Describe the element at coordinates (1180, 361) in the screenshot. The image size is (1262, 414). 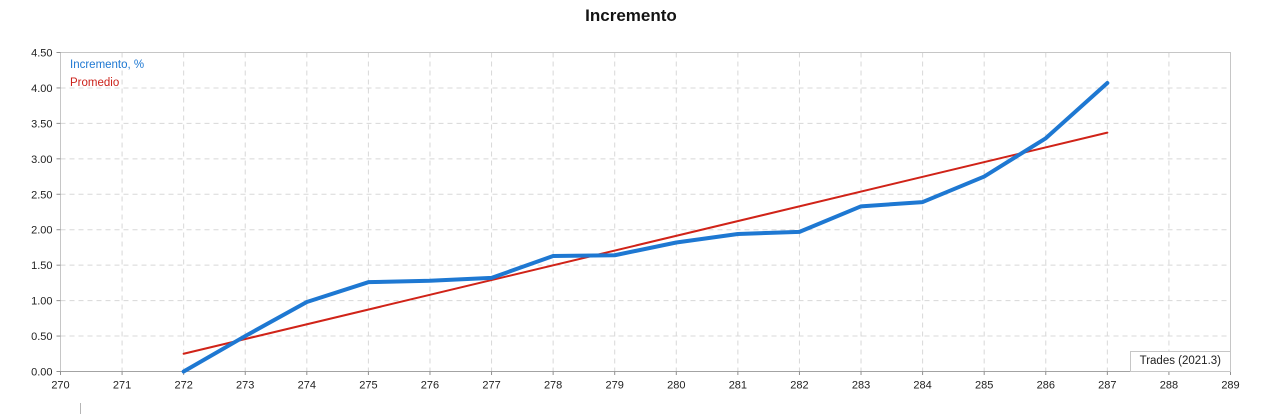
I see `trades-label-box: Trades (2021.3)` at that location.